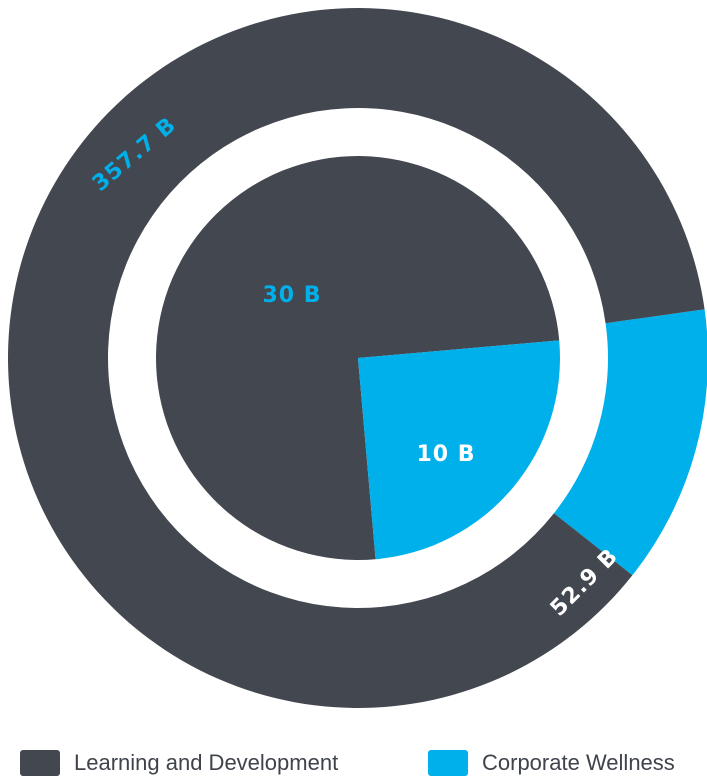 The height and width of the screenshot is (782, 707). What do you see at coordinates (630, 442) in the screenshot?
I see `outer-slice-corporate-wellness` at bounding box center [630, 442].